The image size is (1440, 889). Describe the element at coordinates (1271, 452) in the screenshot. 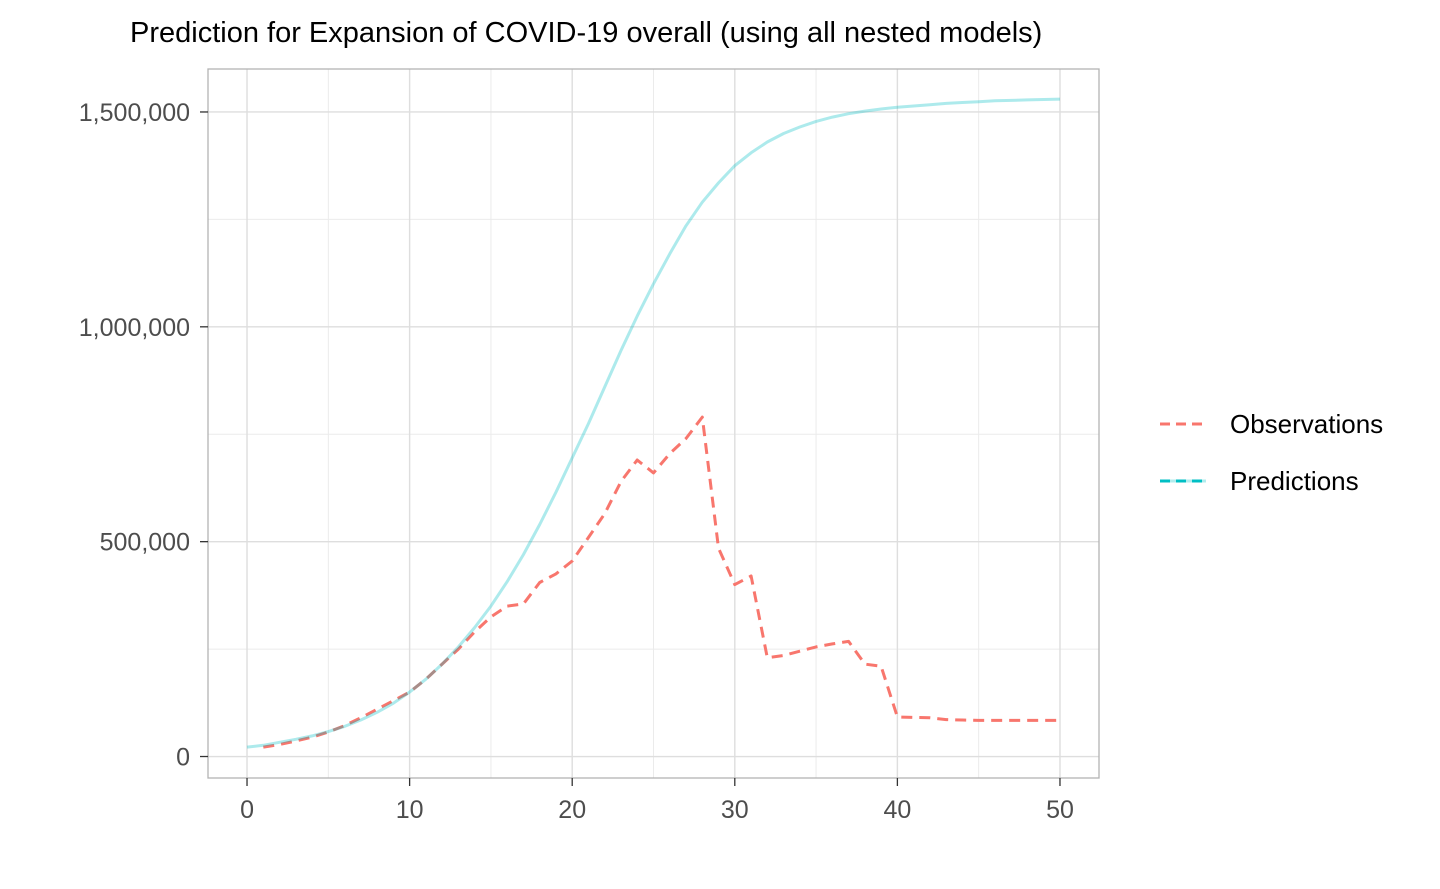

I see `legend: Observations Predictions` at that location.